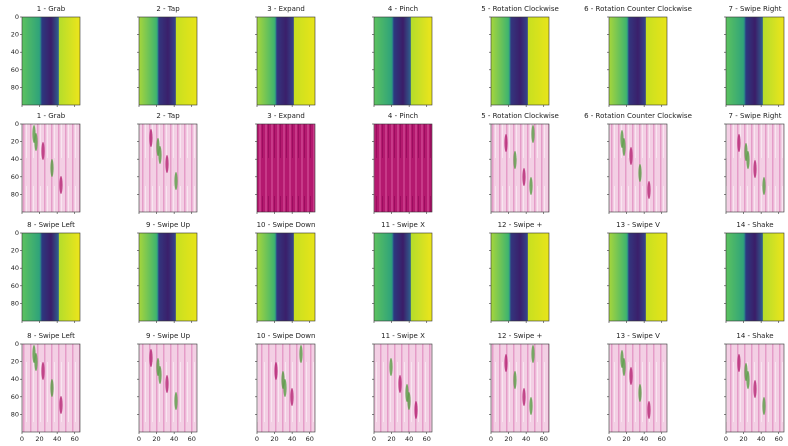 The width and height of the screenshot is (788, 446). I want to click on panel-title: 9 - Swipe Up, so click(168, 336).